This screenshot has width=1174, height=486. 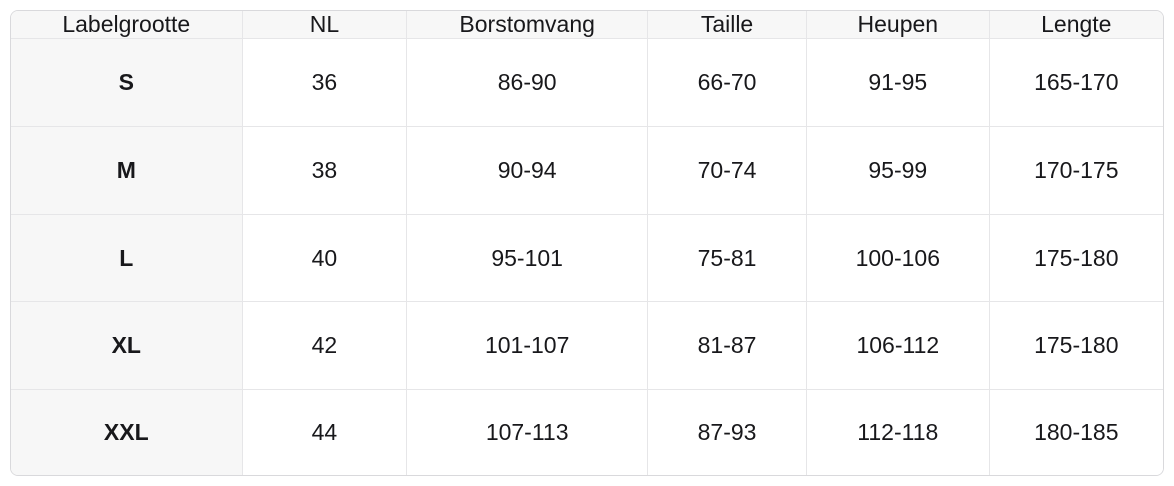 I want to click on table-cell: 91-95, so click(x=898, y=83).